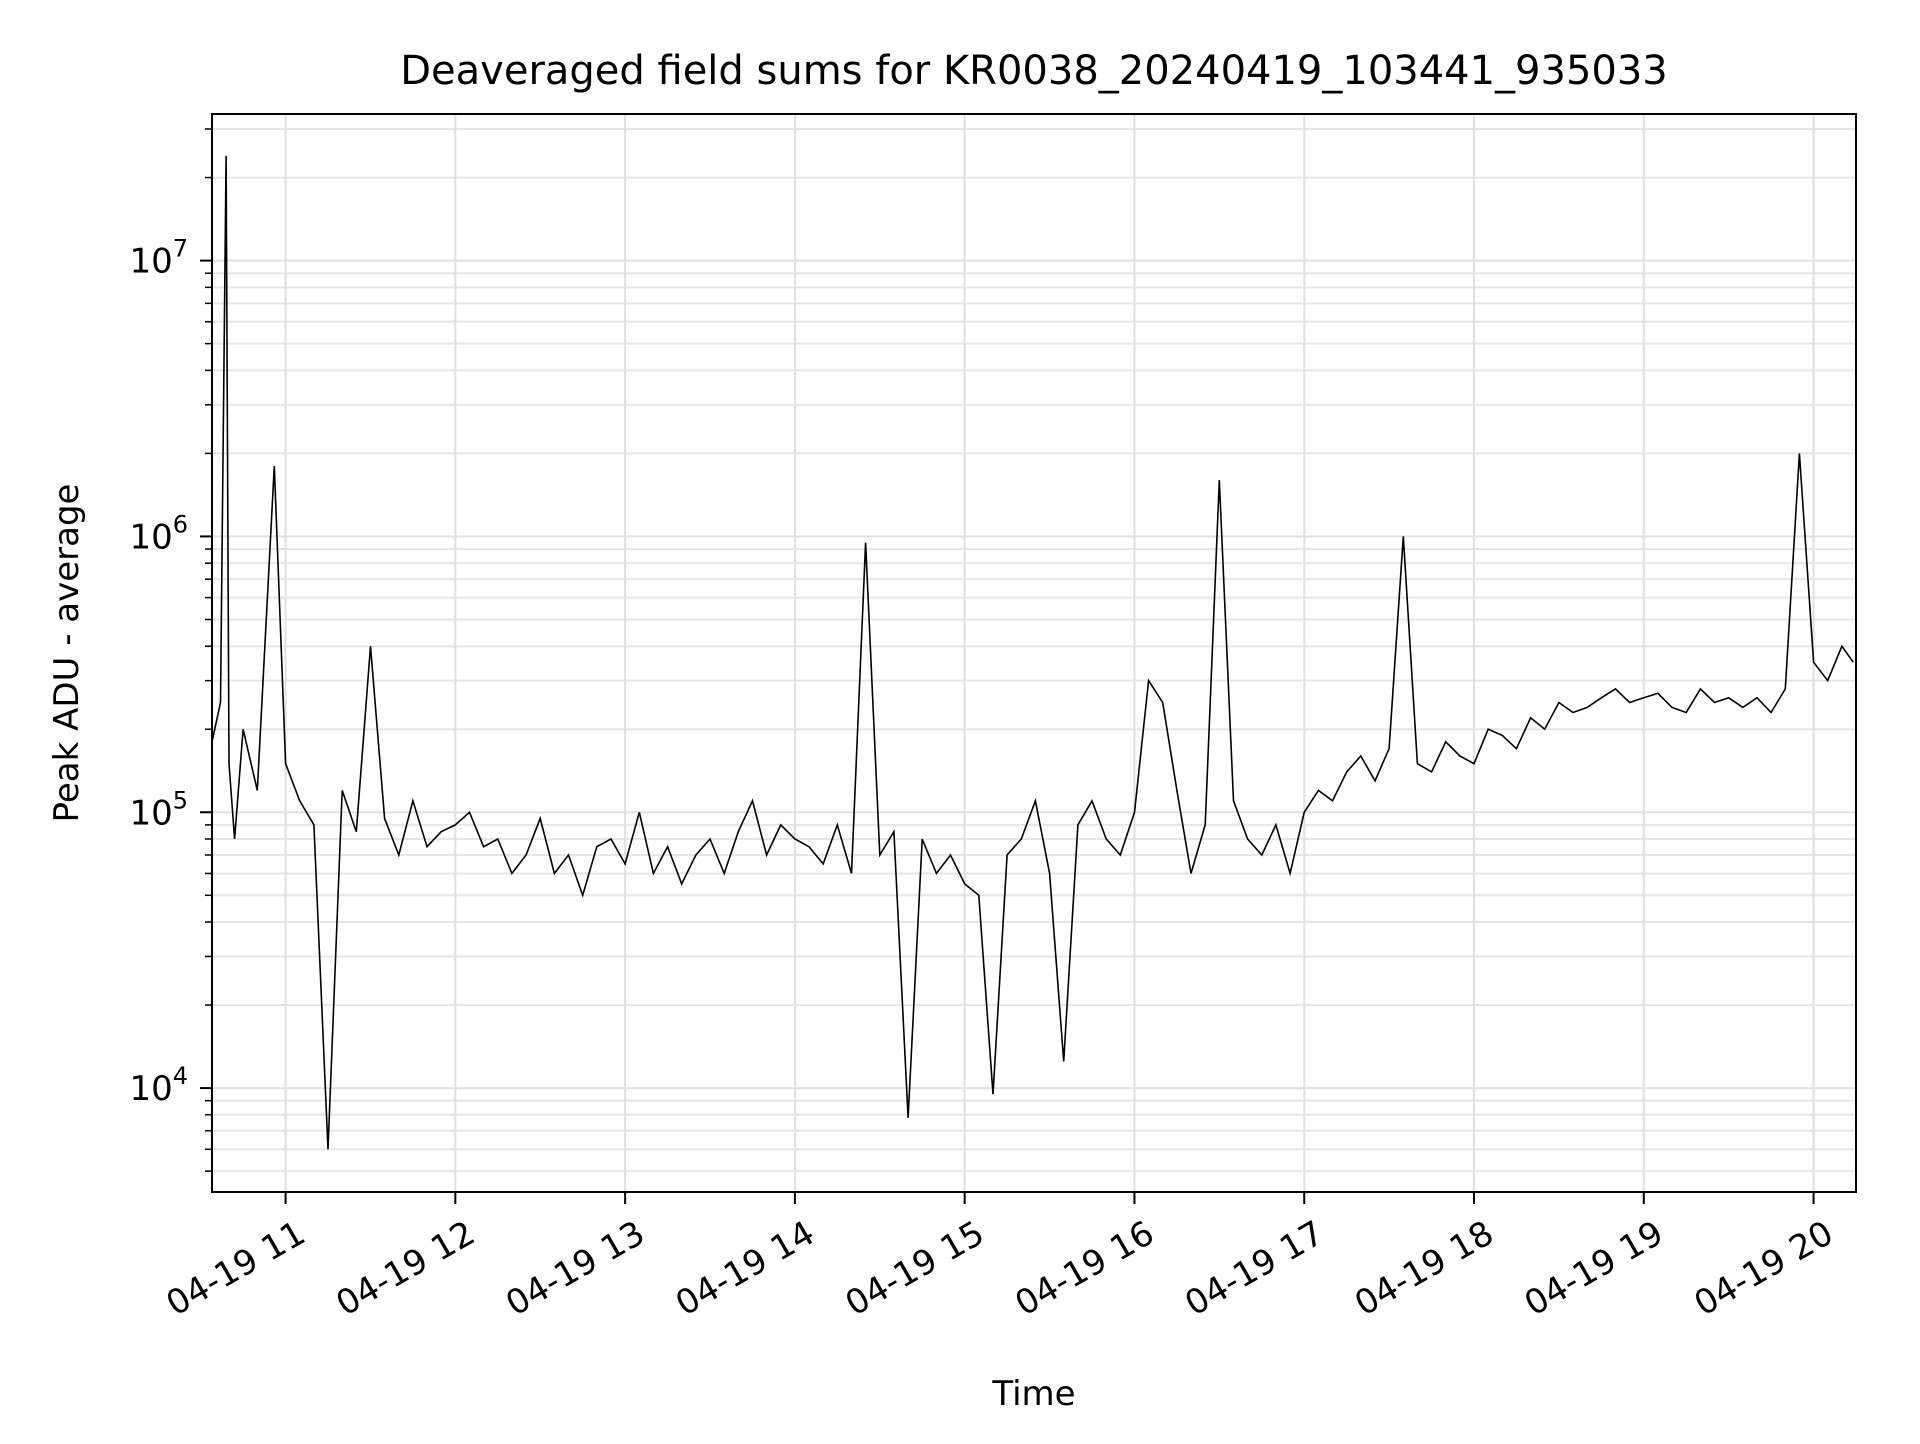  What do you see at coordinates (180, 800) in the screenshot?
I see `y-tick-label-exponent: 5` at bounding box center [180, 800].